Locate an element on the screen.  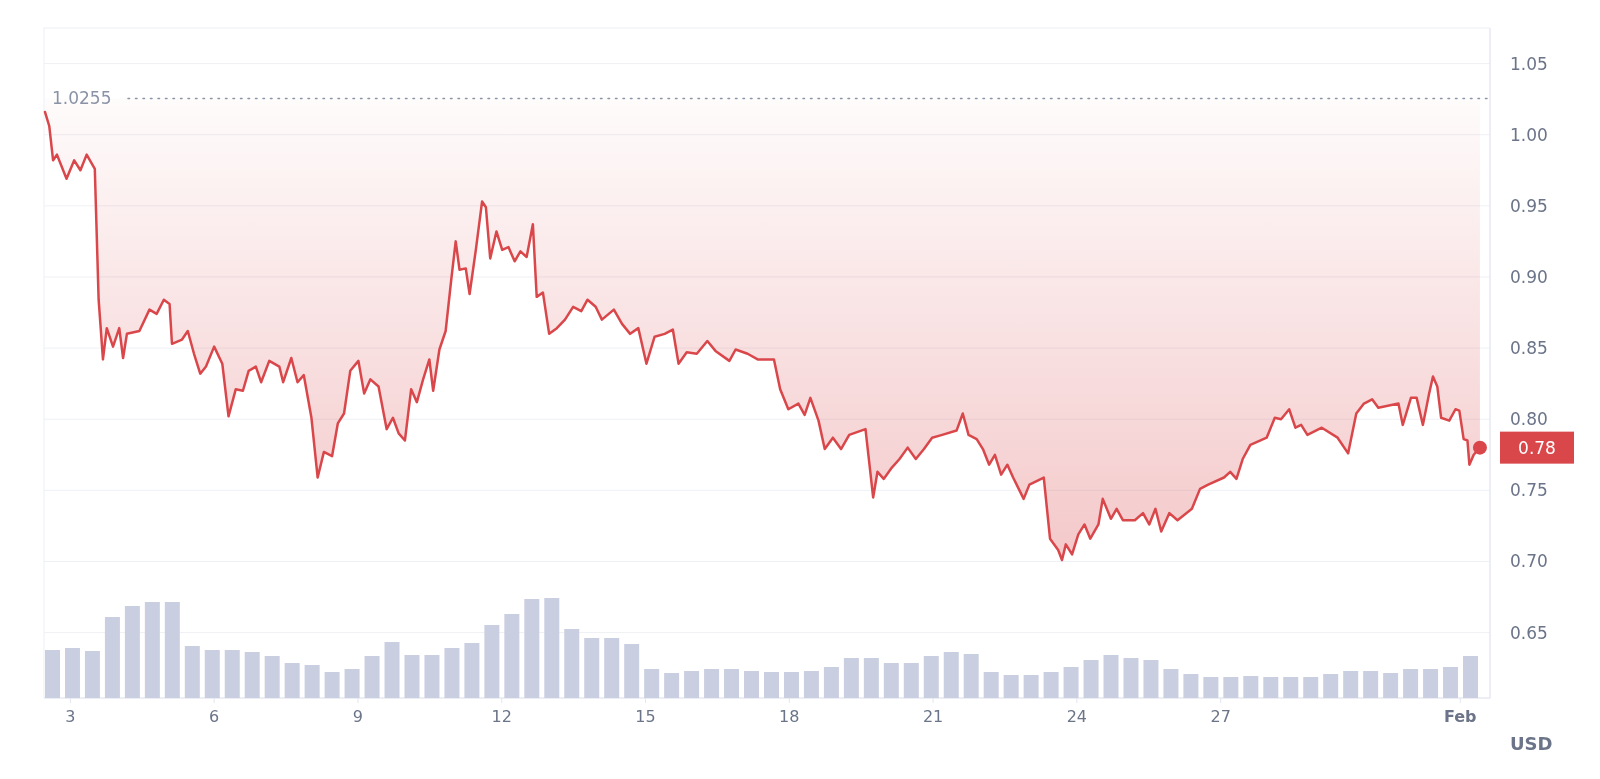
y-tick-label: 1.00 is located at coordinates (1529, 134).